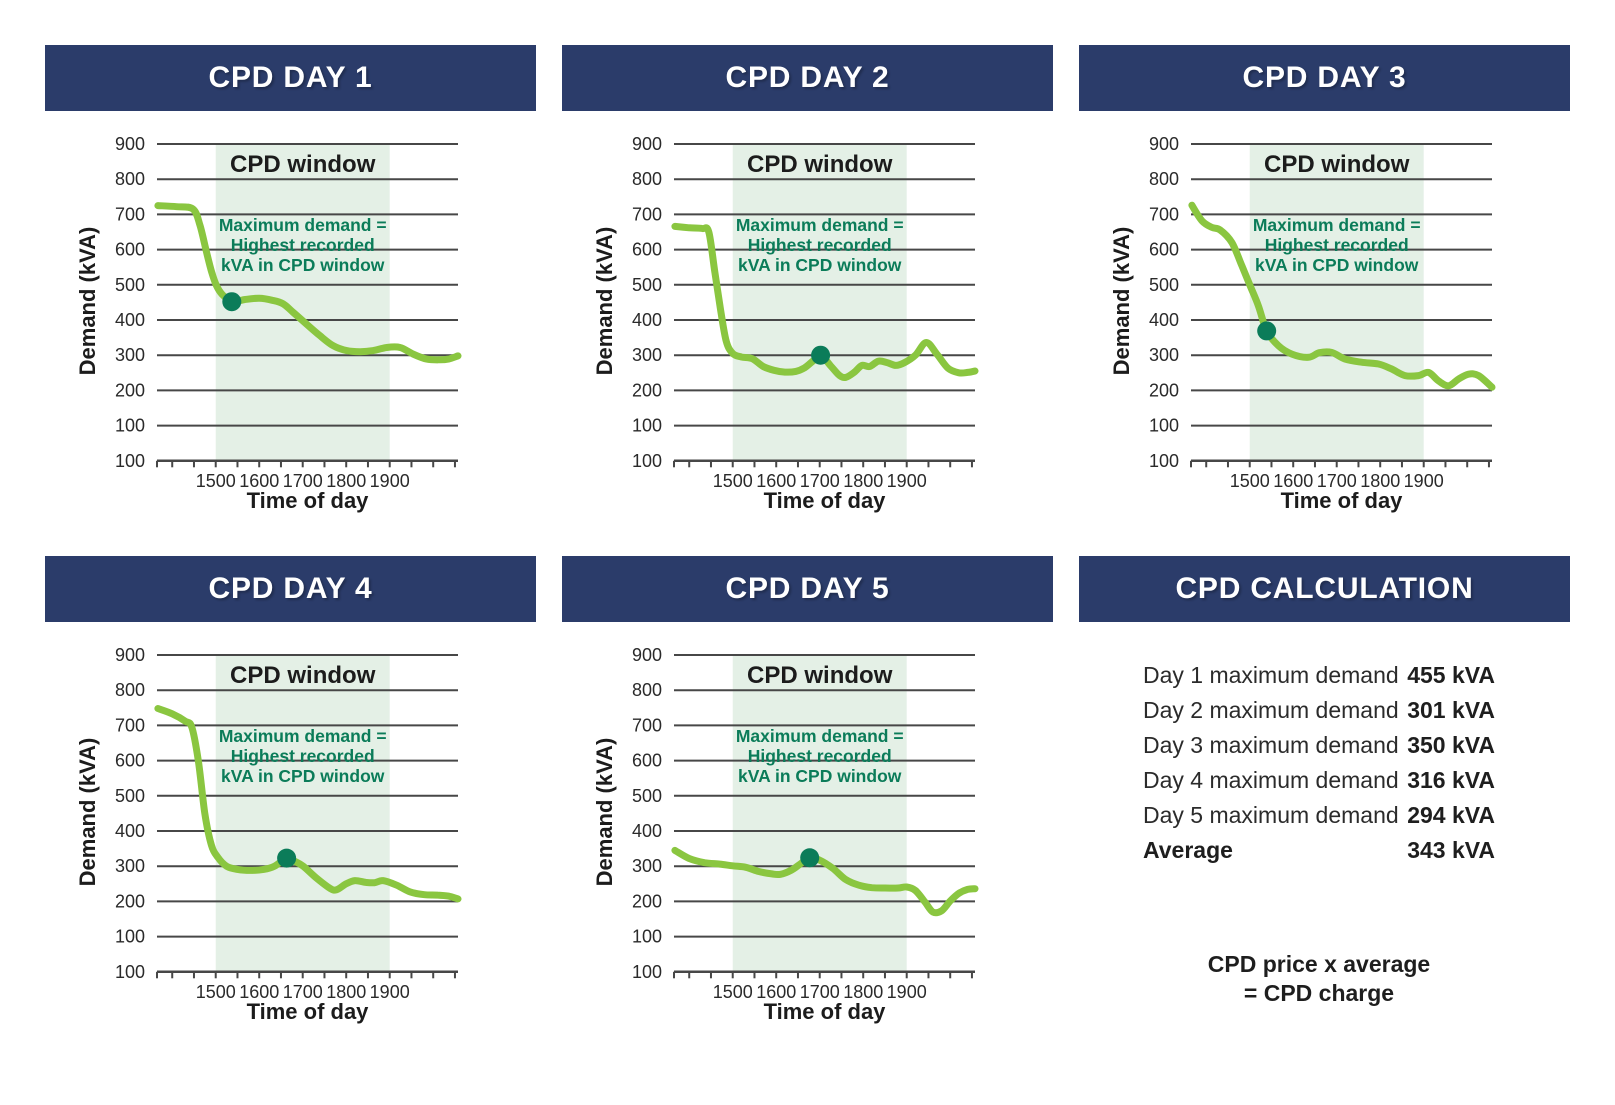 The width and height of the screenshot is (1615, 1105). What do you see at coordinates (1271, 710) in the screenshot?
I see `calc-row-label: Day 2 maximum demand` at bounding box center [1271, 710].